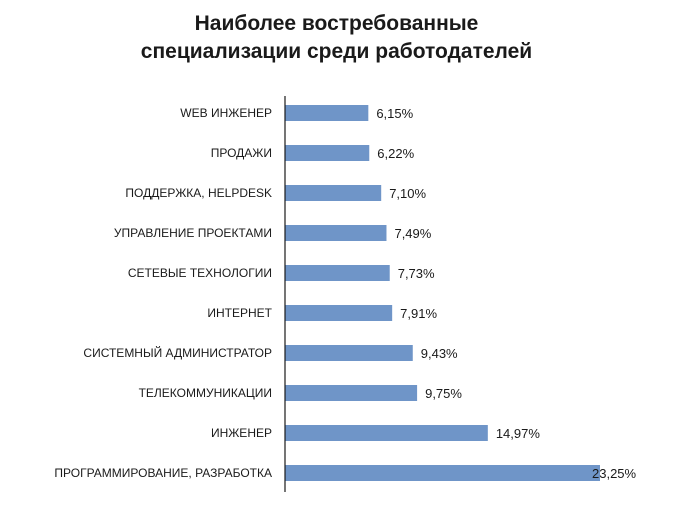 This screenshot has height=516, width=673. What do you see at coordinates (198, 193) in the screenshot?
I see `category-label: ПОДДЕРЖКА, HELPDESK` at bounding box center [198, 193].